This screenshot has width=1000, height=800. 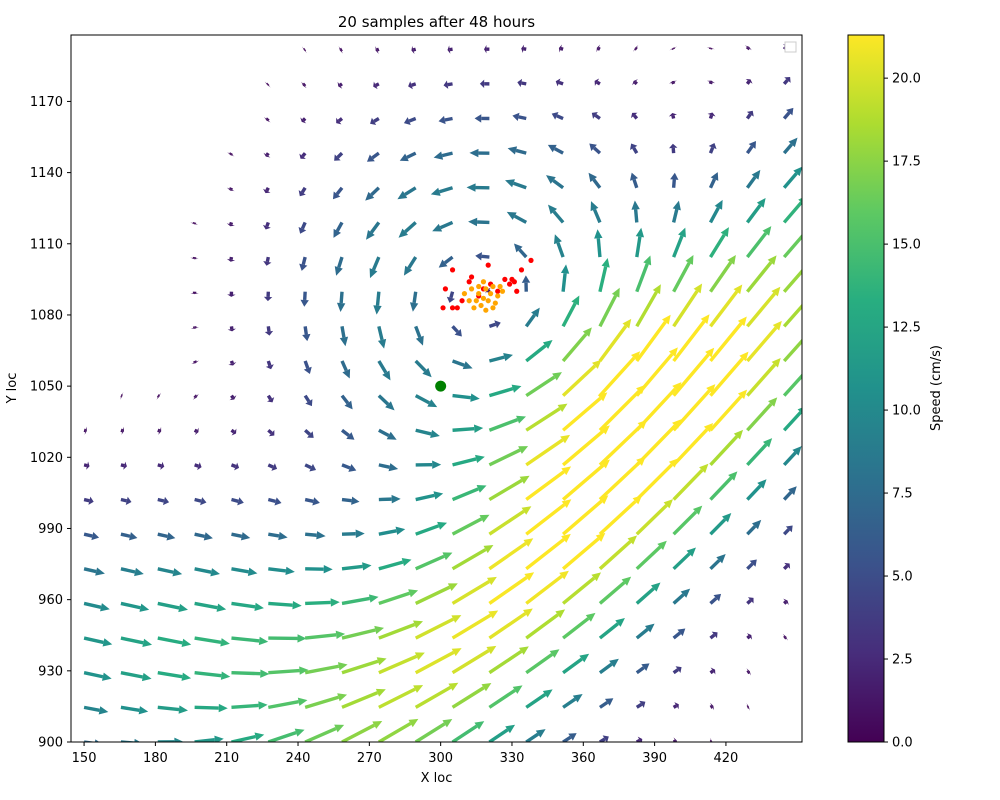 I want to click on y-tick-label: 1080, so click(x=46, y=315).